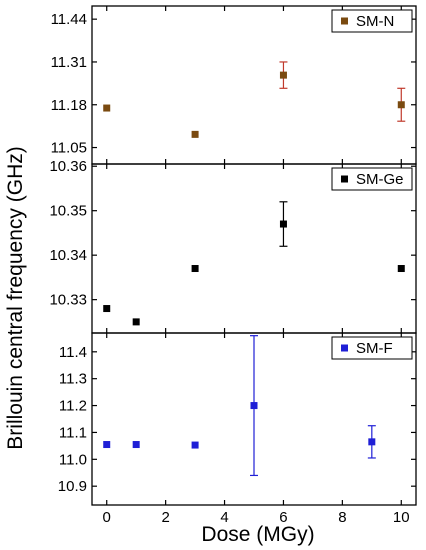 Image resolution: width=426 pixels, height=550 pixels. Describe the element at coordinates (257, 534) in the screenshot. I see `x-axis-title: Dose (MGy)` at that location.